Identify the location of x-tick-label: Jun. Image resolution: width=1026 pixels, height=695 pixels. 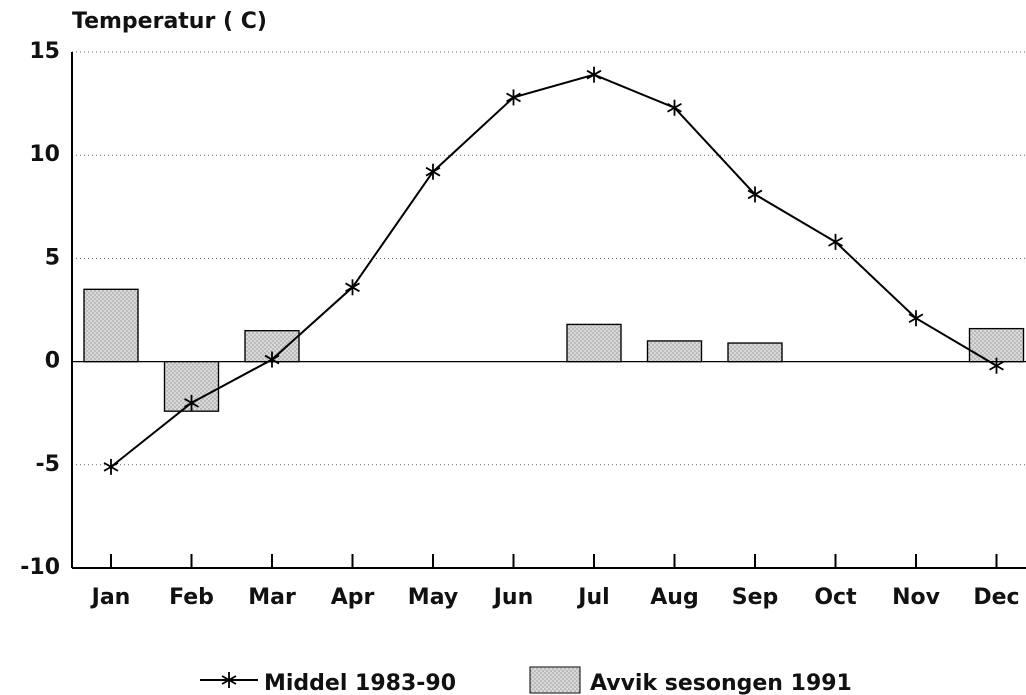
(513, 597).